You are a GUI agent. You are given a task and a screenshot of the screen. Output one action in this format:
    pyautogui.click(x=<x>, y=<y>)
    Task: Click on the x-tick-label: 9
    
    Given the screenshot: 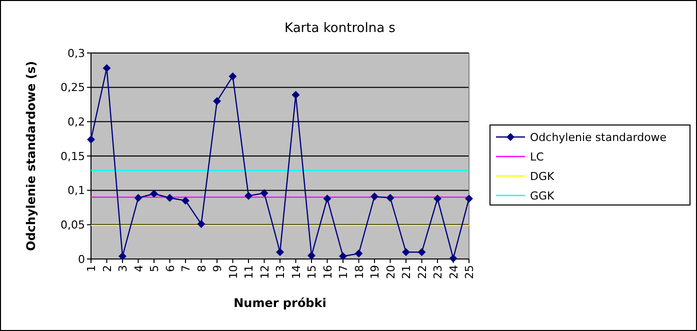 What is the action you would take?
    pyautogui.click(x=217, y=268)
    